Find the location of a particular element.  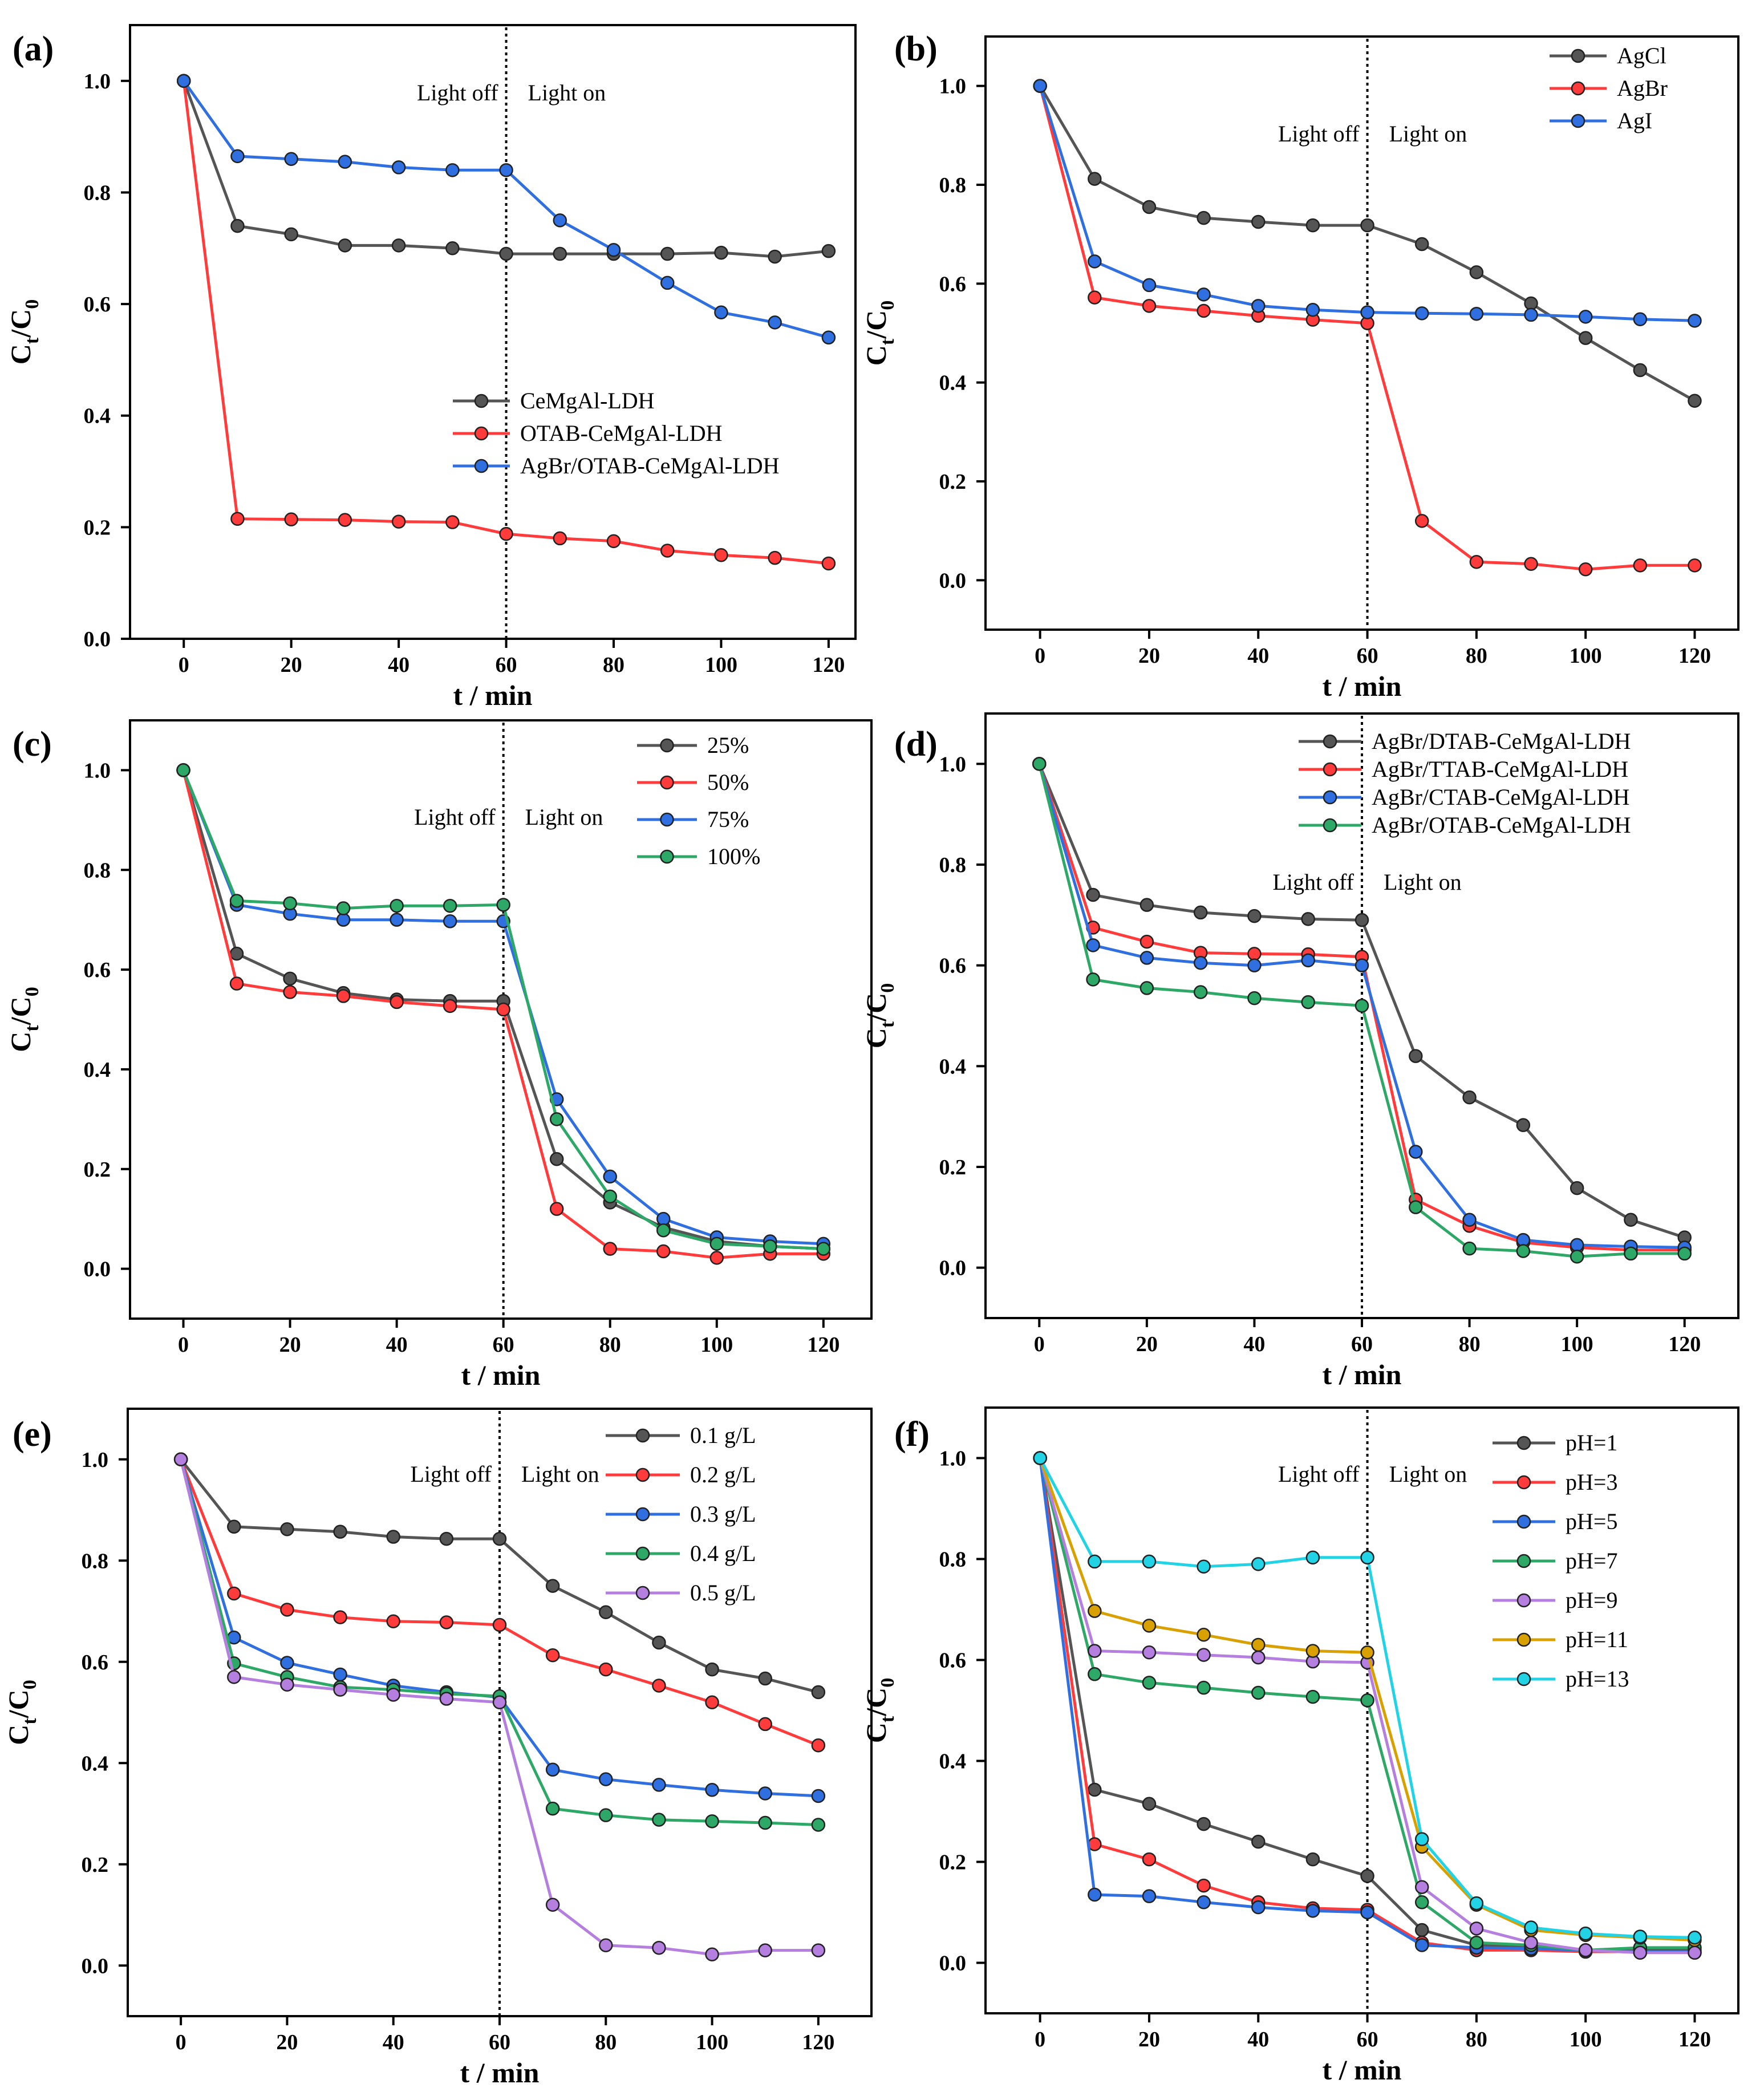

panel-label: (e) is located at coordinates (32, 1435).